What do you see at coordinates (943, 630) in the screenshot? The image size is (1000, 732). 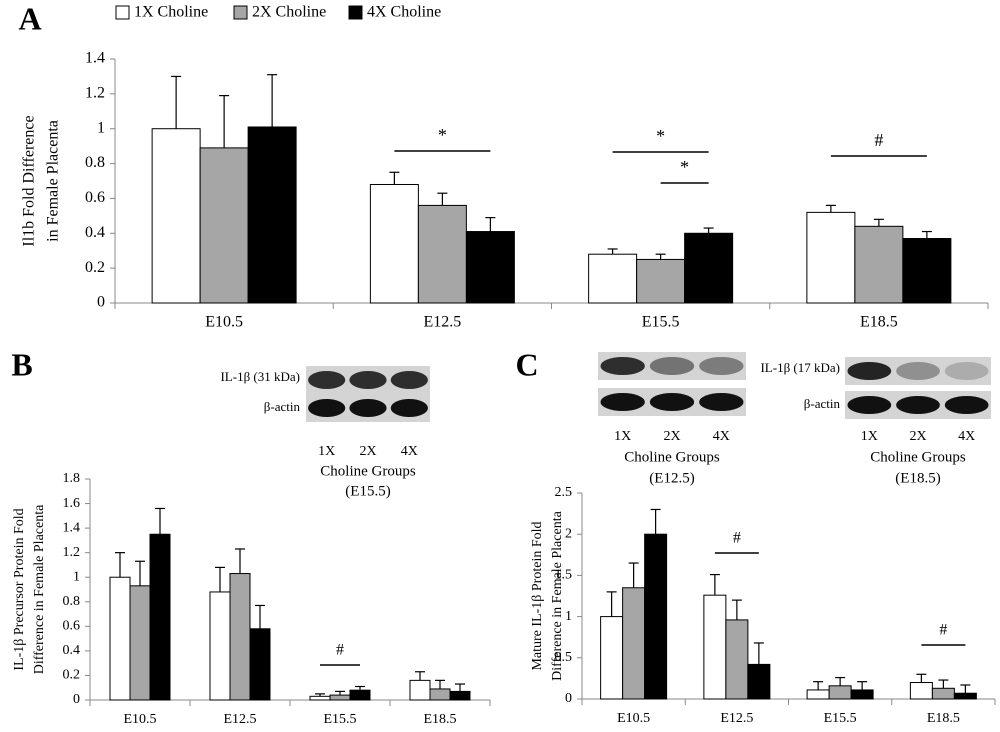 I see `significance-mark: #` at bounding box center [943, 630].